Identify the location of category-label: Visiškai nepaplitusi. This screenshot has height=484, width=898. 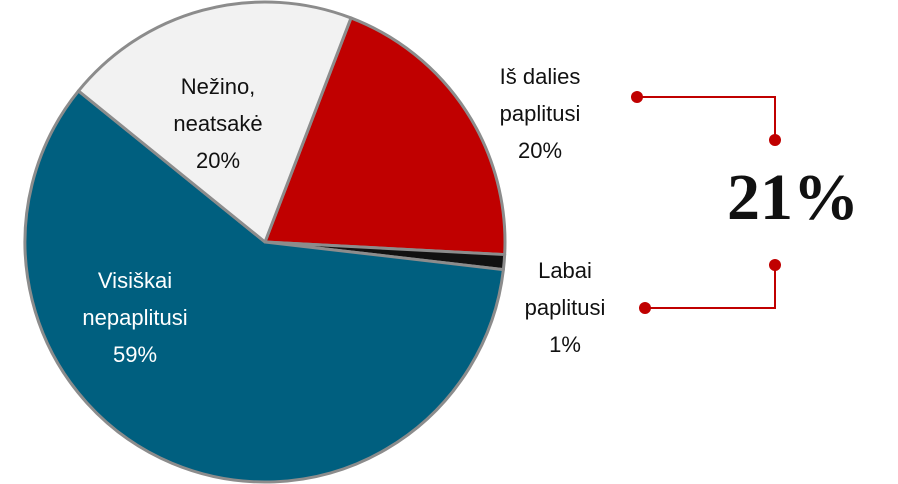
(135, 299).